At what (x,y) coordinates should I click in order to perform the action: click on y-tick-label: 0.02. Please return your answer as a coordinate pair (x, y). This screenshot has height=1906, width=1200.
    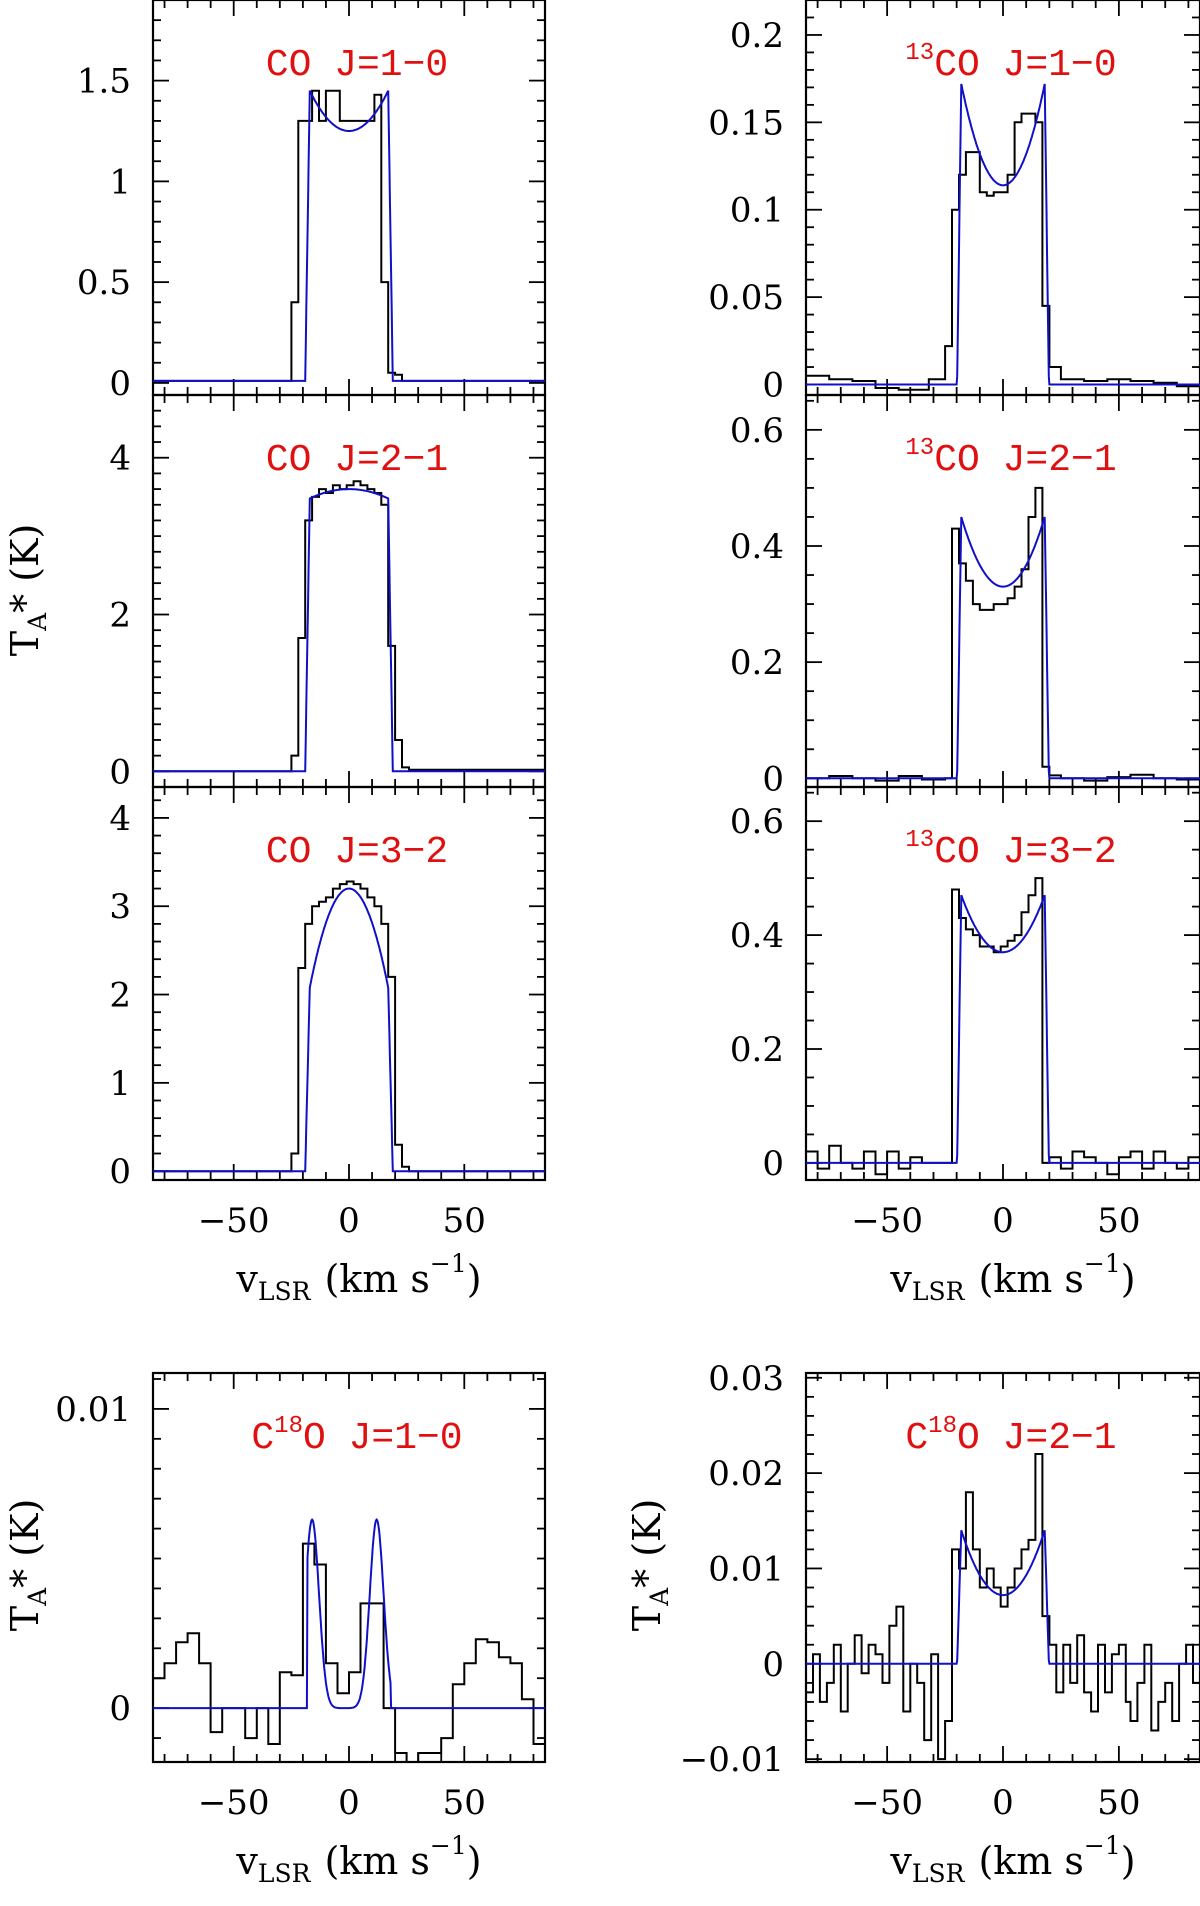
    Looking at the image, I should click on (746, 1474).